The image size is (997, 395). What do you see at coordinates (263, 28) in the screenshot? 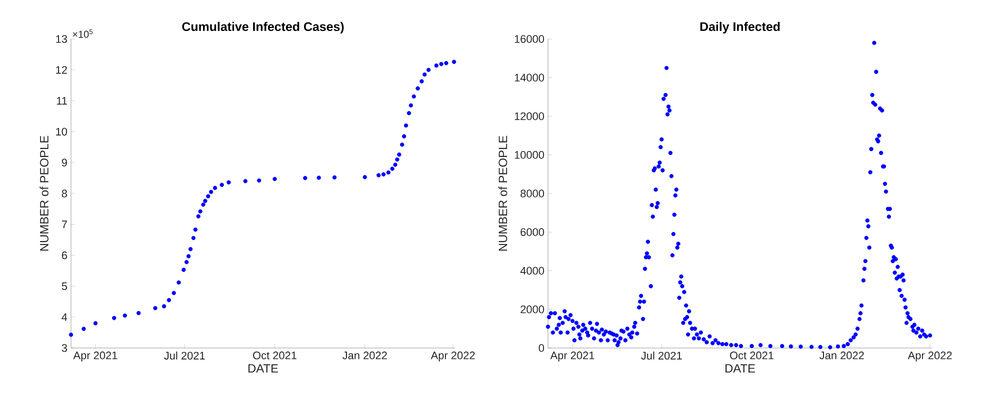
I see `chart-title: Cumulative Infected Cases)` at bounding box center [263, 28].